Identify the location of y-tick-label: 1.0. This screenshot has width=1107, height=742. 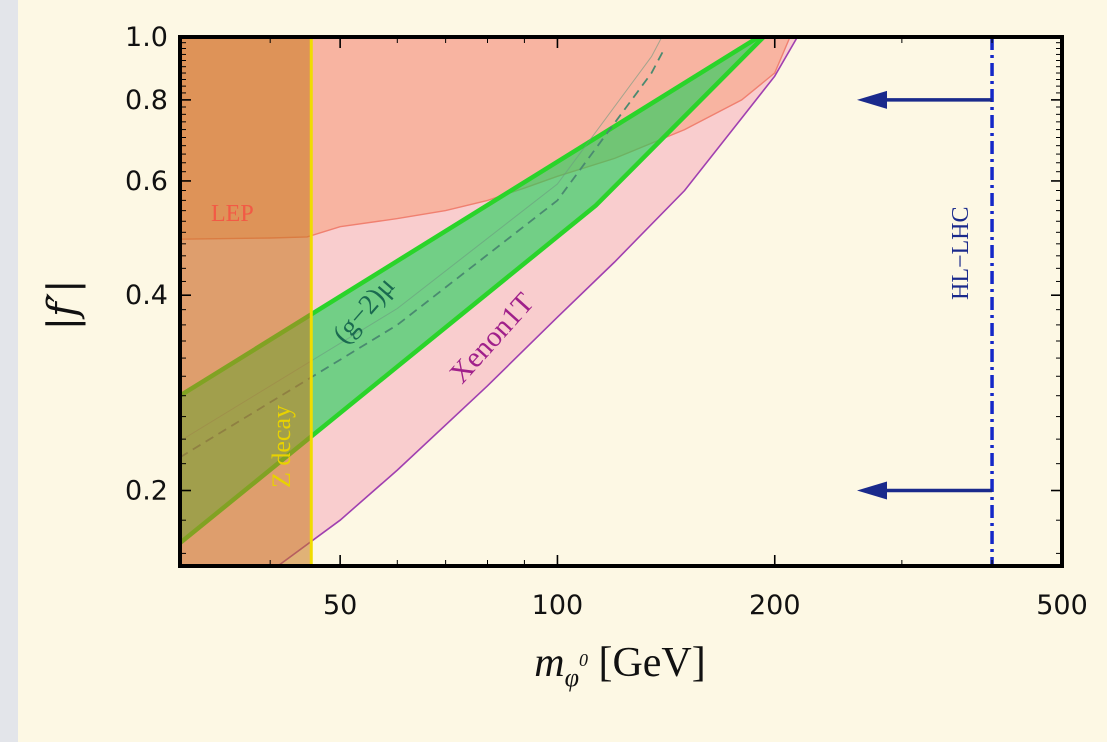
(146, 37).